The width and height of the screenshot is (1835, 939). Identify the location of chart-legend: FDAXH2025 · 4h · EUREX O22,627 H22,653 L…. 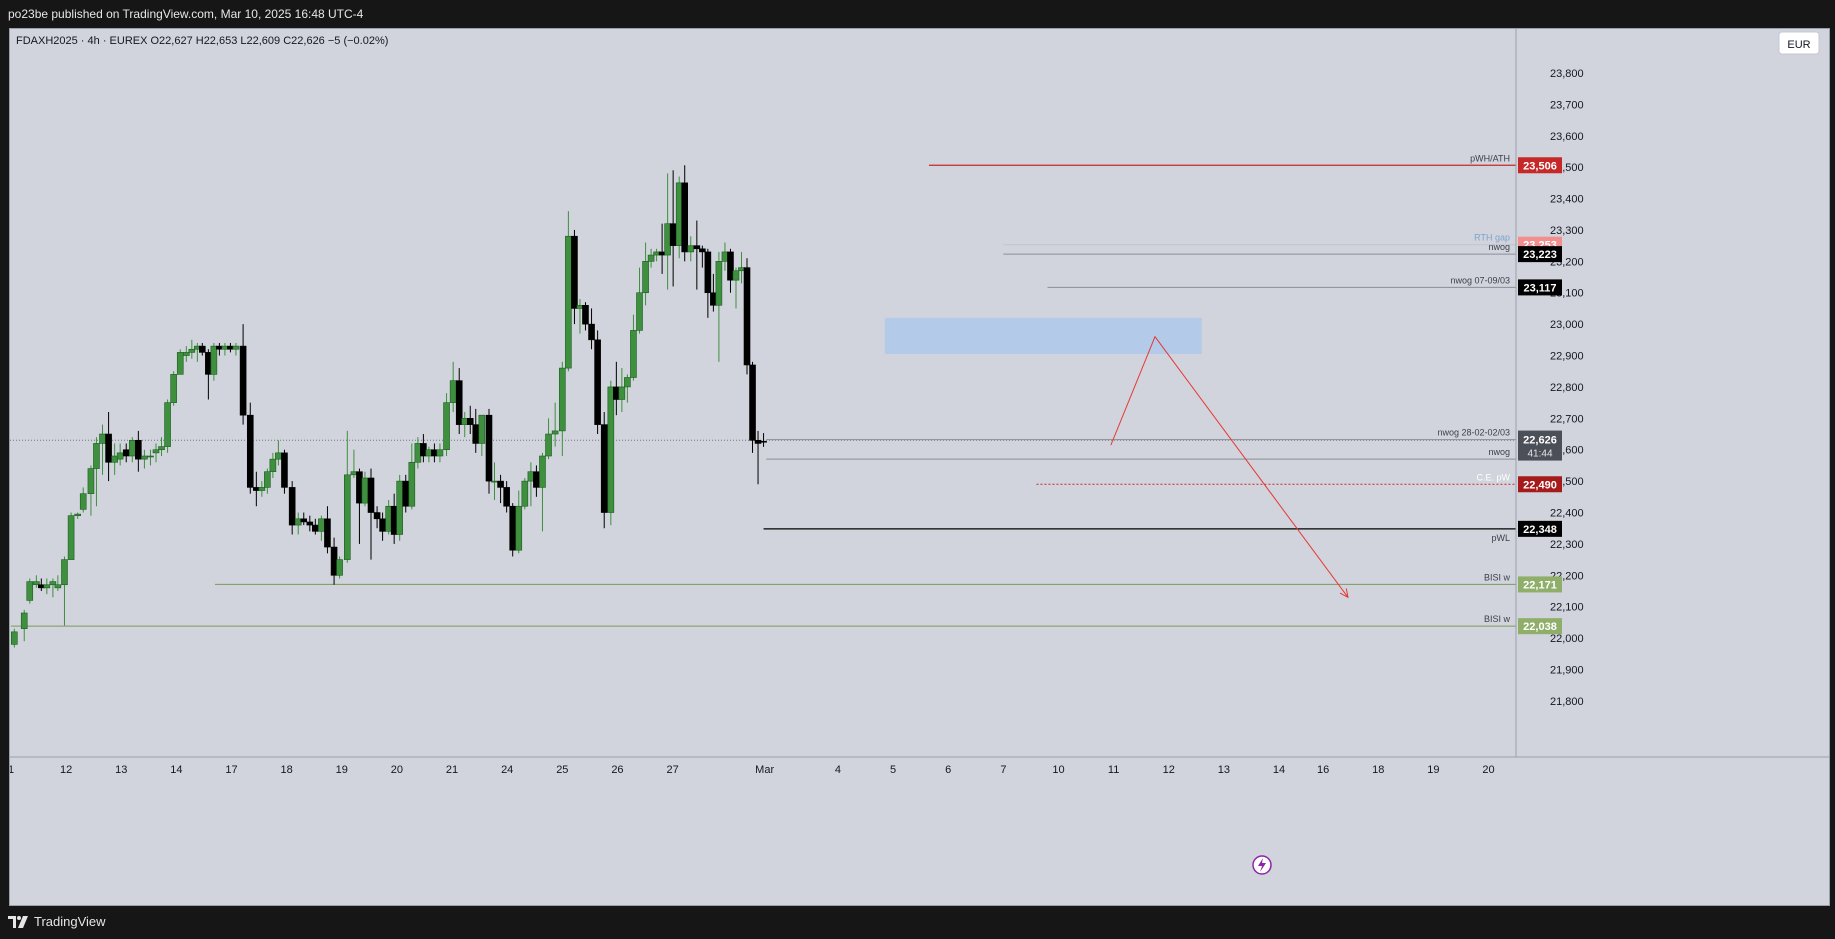
(202, 41).